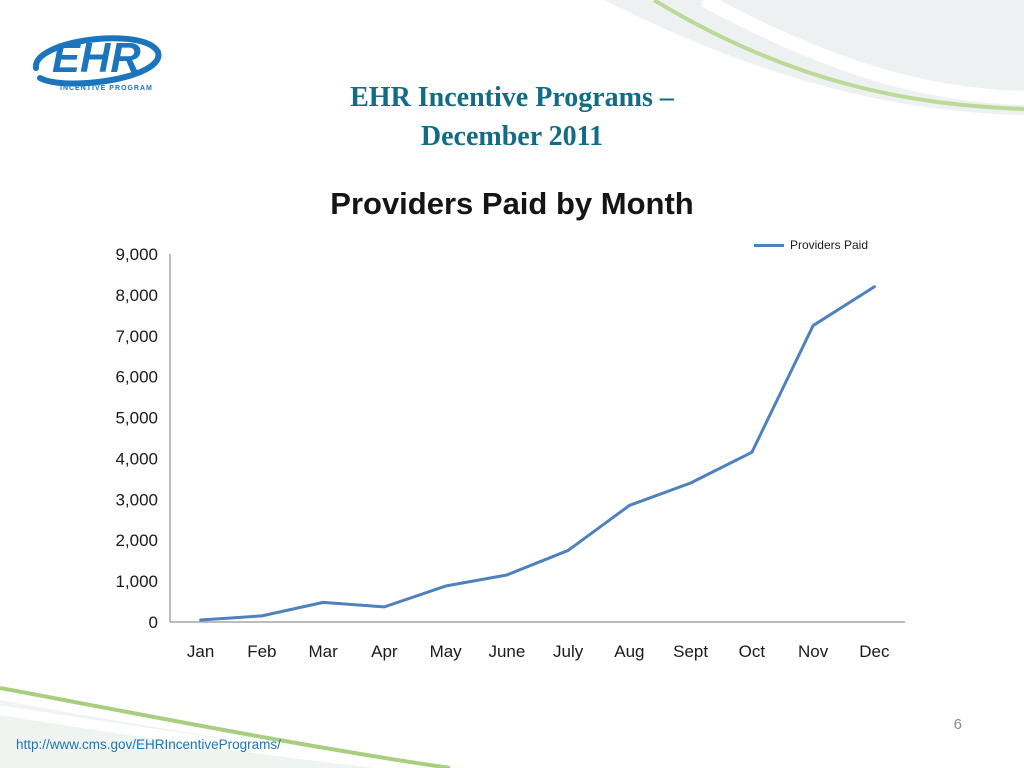 The height and width of the screenshot is (768, 1024). I want to click on svg-text: May, so click(446, 651).